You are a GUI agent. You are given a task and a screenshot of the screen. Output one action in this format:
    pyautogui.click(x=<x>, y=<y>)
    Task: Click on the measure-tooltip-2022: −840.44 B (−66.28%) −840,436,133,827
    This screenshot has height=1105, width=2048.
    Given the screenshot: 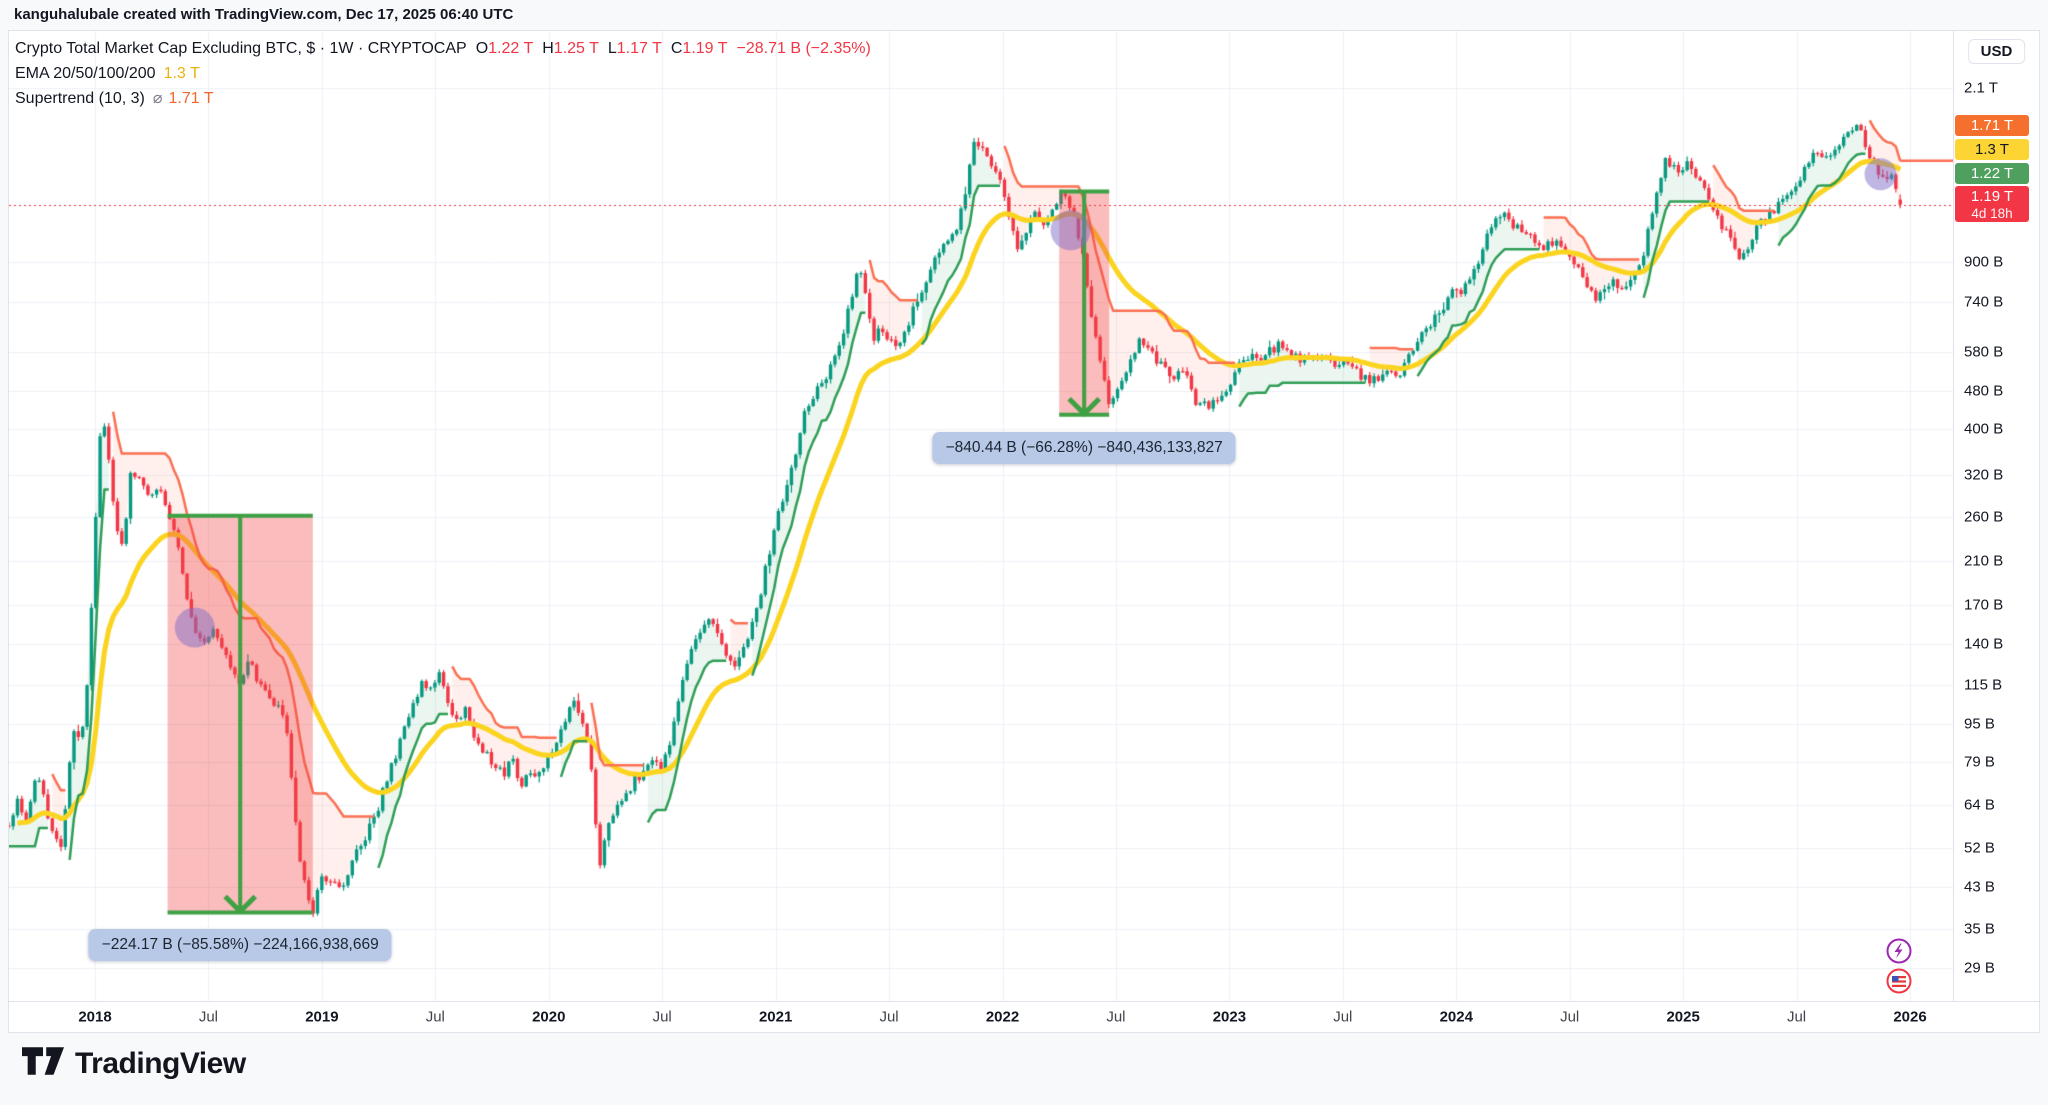 What is the action you would take?
    pyautogui.click(x=1084, y=447)
    